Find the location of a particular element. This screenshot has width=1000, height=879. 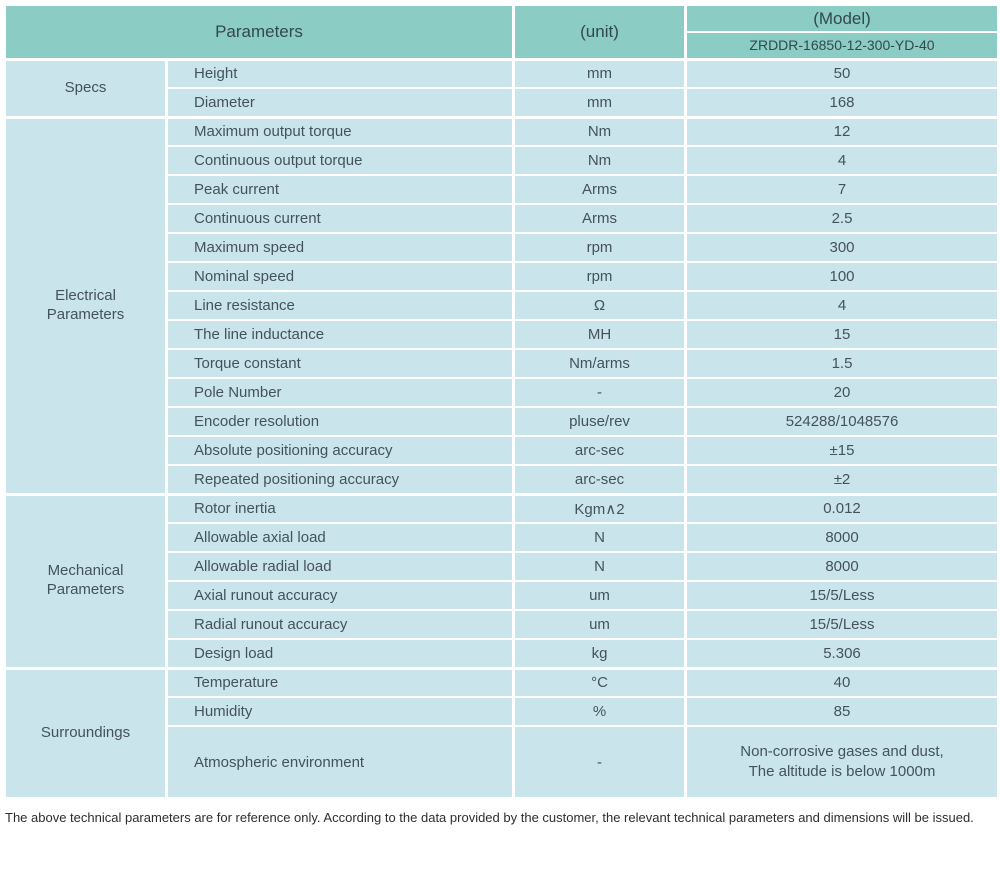

param-cell: Nominal speed is located at coordinates (340, 276).